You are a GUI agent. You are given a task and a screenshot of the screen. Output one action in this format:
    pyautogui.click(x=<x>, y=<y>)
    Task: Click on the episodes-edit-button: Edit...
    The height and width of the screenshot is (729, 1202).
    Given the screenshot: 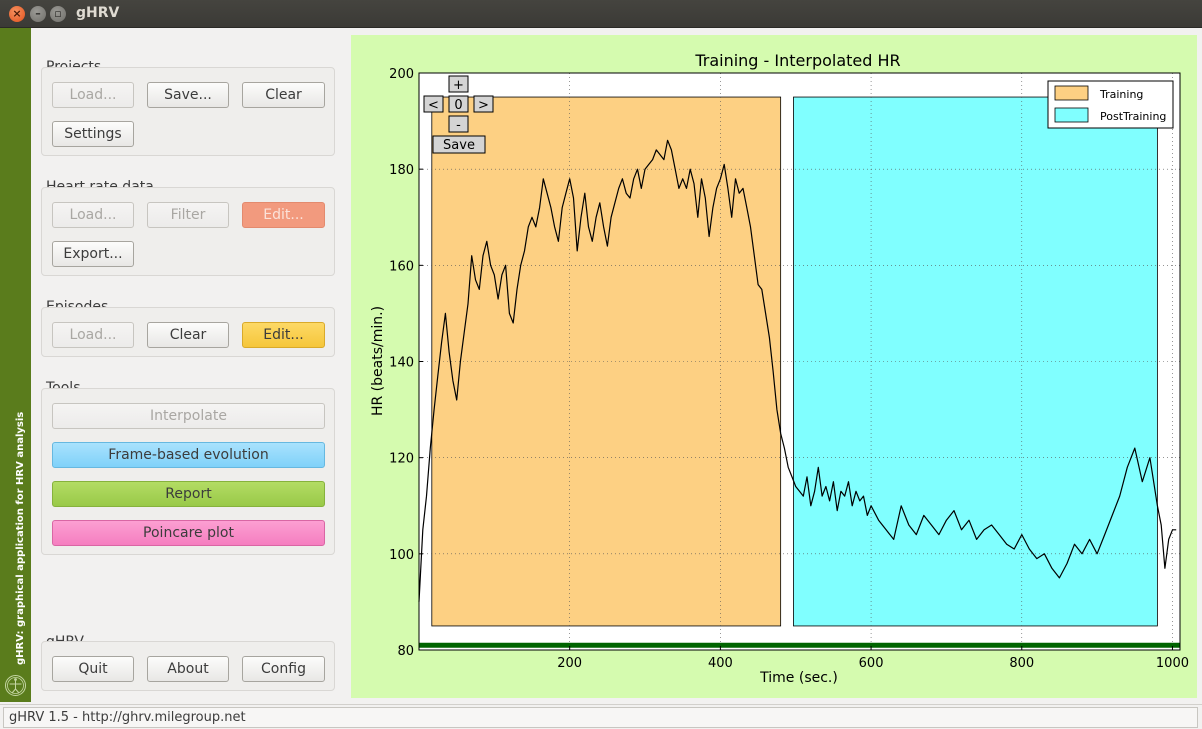 What is the action you would take?
    pyautogui.click(x=283, y=335)
    